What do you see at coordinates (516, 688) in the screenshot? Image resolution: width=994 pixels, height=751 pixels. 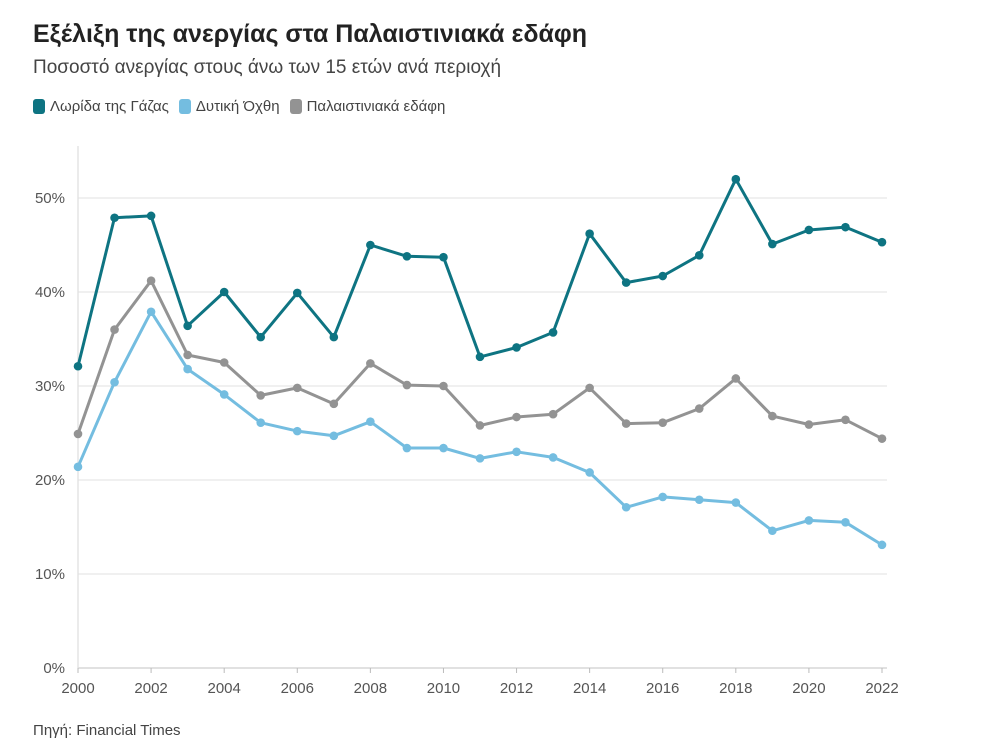 I see `x-tick-label: 2012` at bounding box center [516, 688].